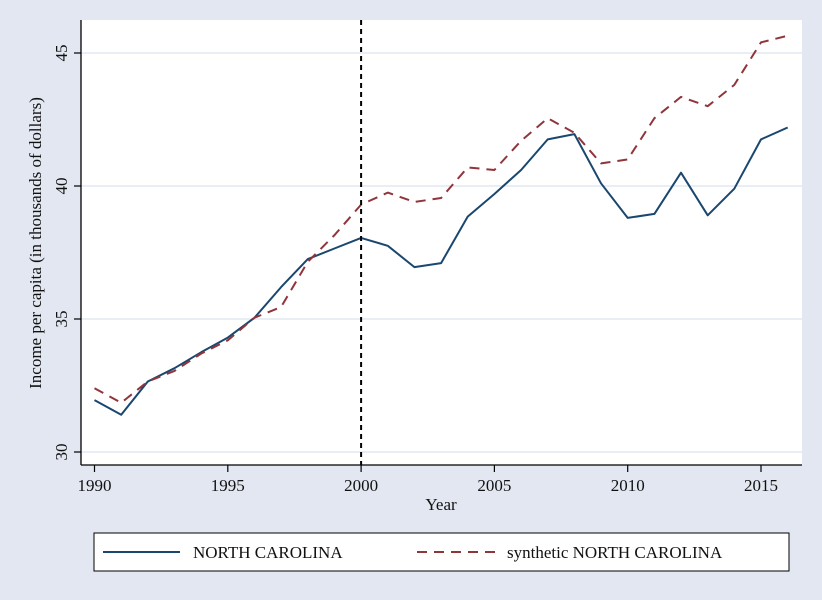  Describe the element at coordinates (761, 485) in the screenshot. I see `x-tick-label: 2015` at that location.